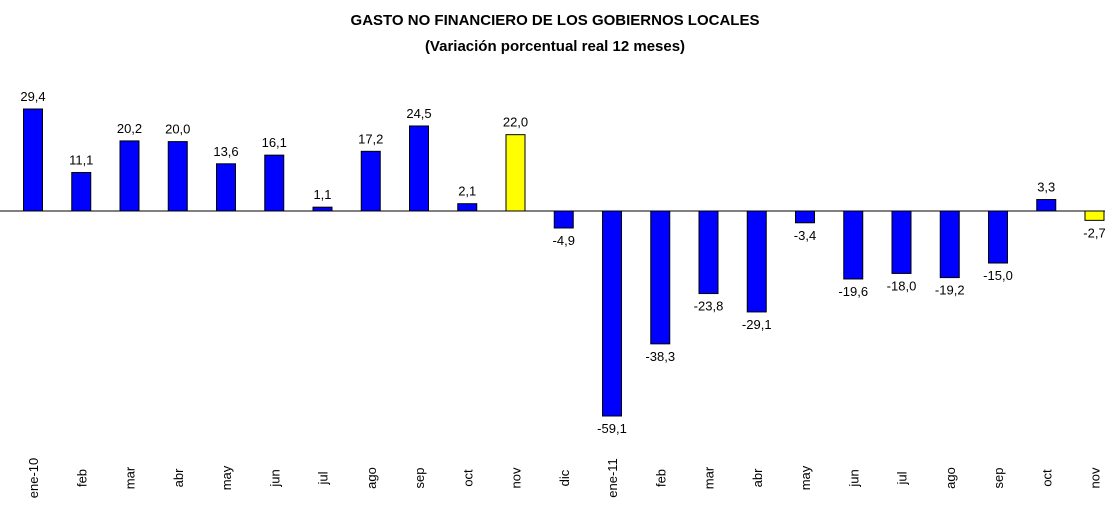 This screenshot has width=1105, height=515. Describe the element at coordinates (555, 46) in the screenshot. I see `chart-subtitle: (Variación porcentual real 12 meses)` at that location.